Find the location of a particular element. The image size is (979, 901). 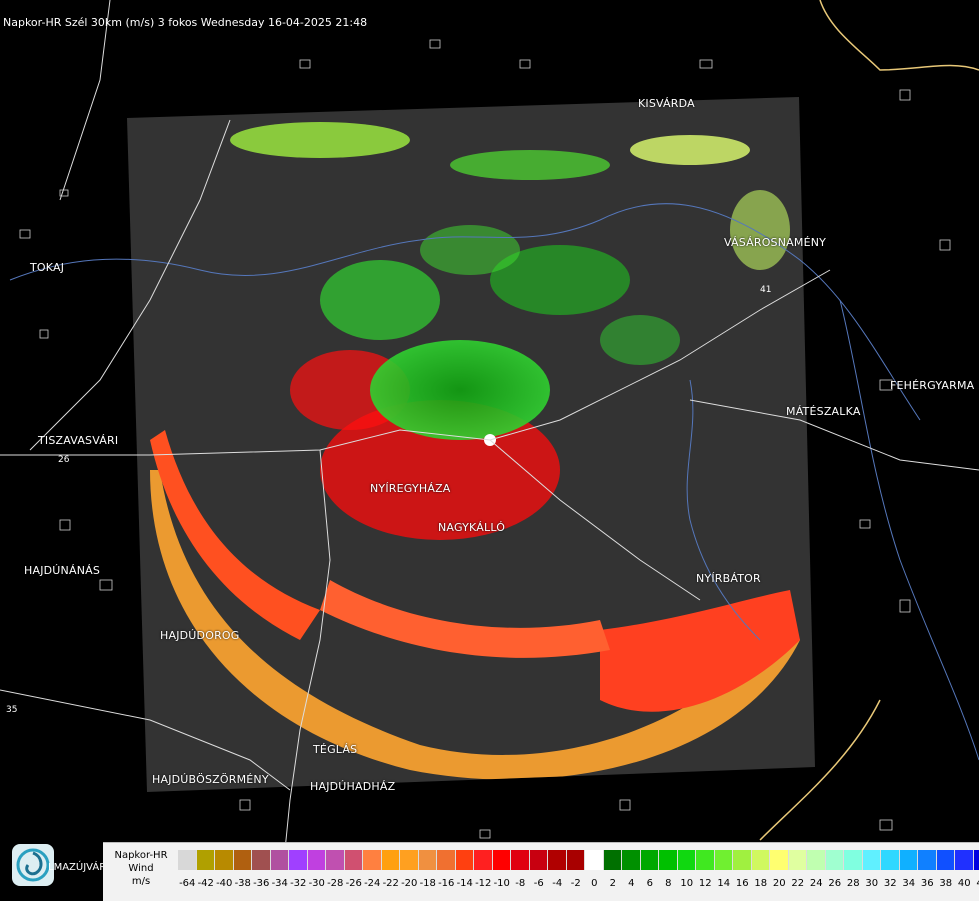

legend-tick-label: -64 is located at coordinates (187, 883).